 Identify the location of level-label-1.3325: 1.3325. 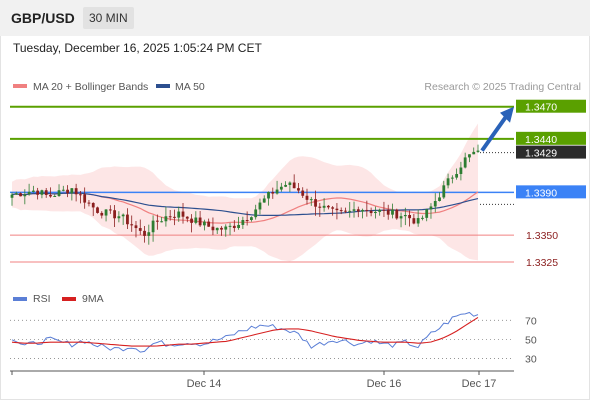
(542, 263).